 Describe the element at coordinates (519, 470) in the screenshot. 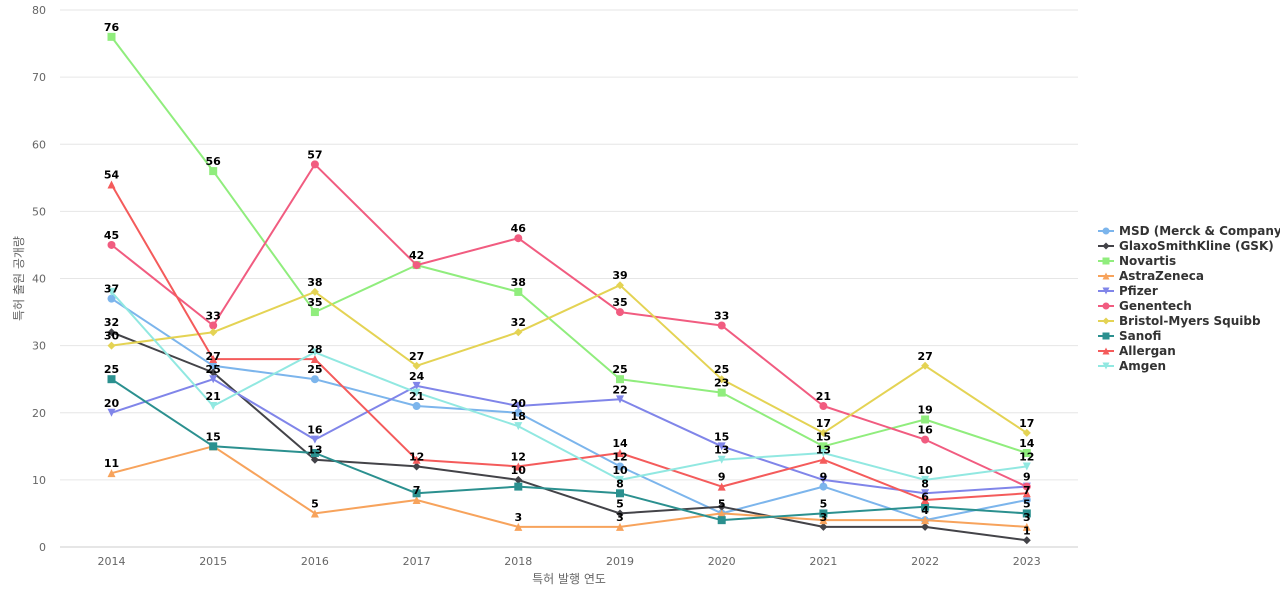

I see `data-label: 10` at that location.